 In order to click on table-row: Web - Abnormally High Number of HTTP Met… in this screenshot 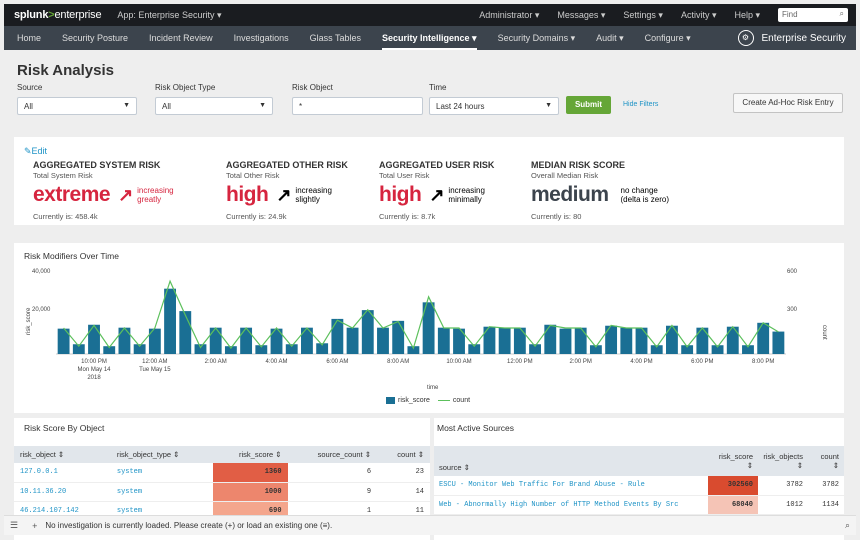, I will do `click(639, 505)`.